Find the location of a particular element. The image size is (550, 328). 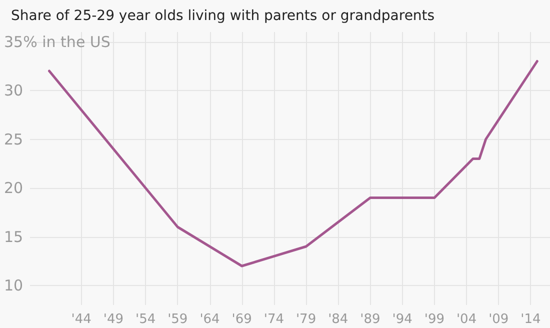

y-tick-label: 25 is located at coordinates (14, 139).